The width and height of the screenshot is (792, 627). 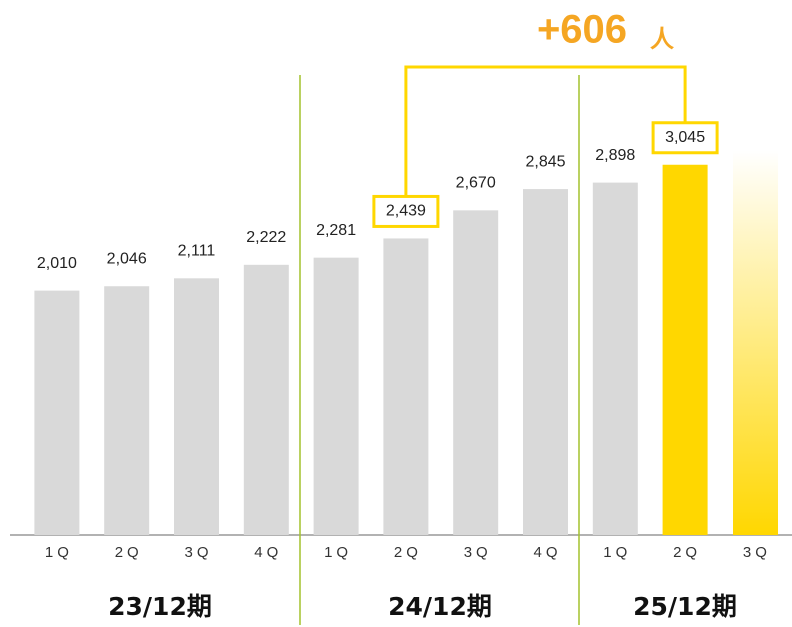 What do you see at coordinates (615, 155) in the screenshot?
I see `value-label: 2,898` at bounding box center [615, 155].